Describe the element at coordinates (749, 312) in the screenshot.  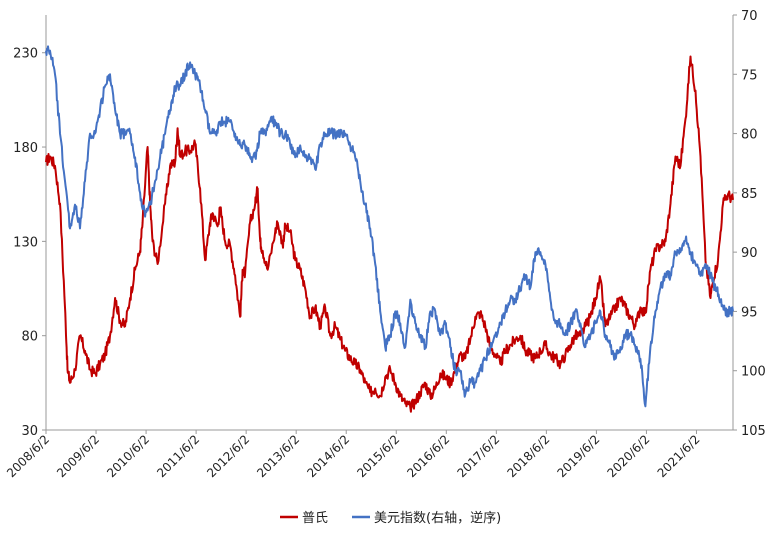
I see `right-tick-label: 95` at that location.